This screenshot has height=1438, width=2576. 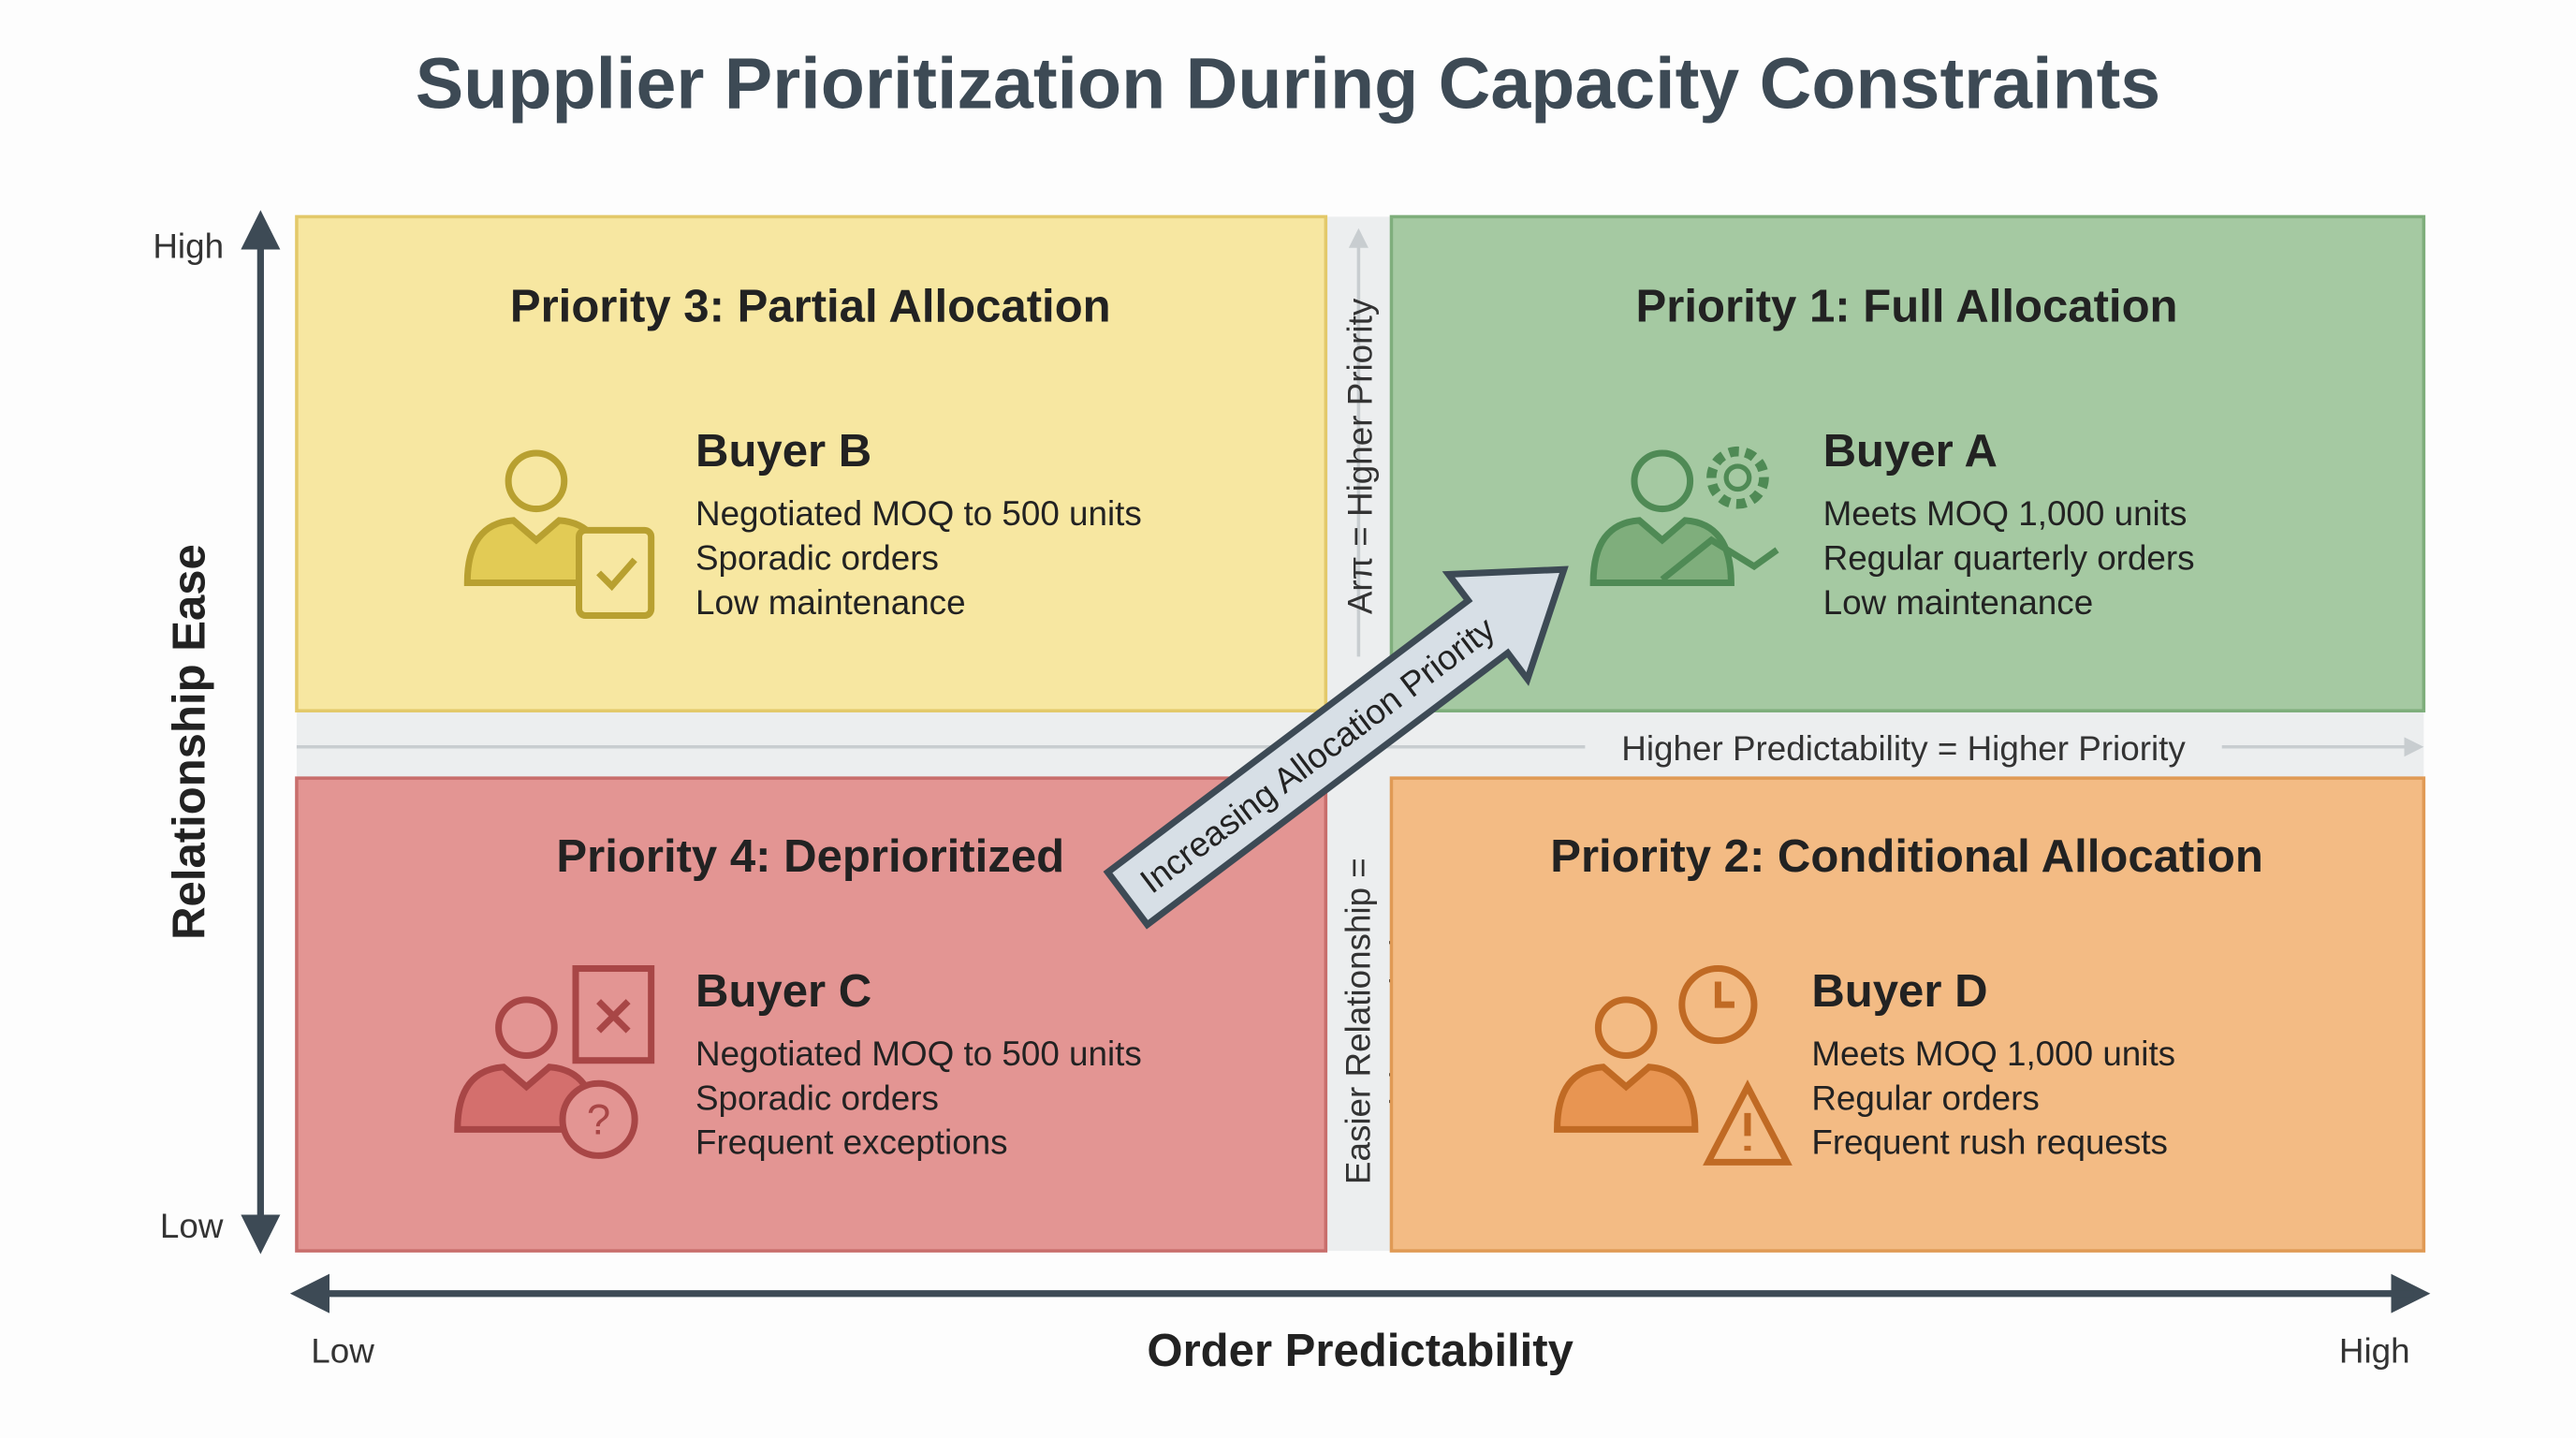 I want to click on divider-label: Arπ = Higher Priority, so click(x=1359, y=456).